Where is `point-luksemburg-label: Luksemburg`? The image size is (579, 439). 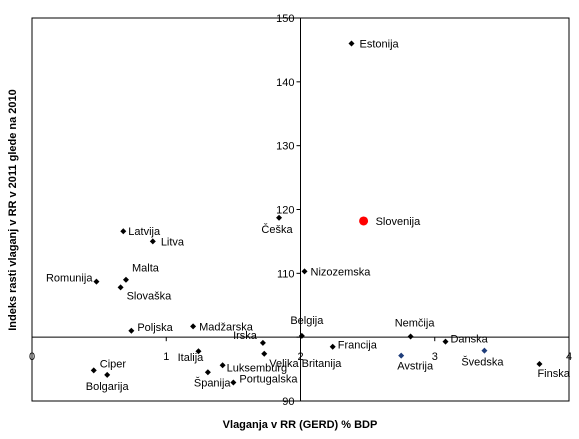 point-luksemburg-label: Luksemburg is located at coordinates (257, 368).